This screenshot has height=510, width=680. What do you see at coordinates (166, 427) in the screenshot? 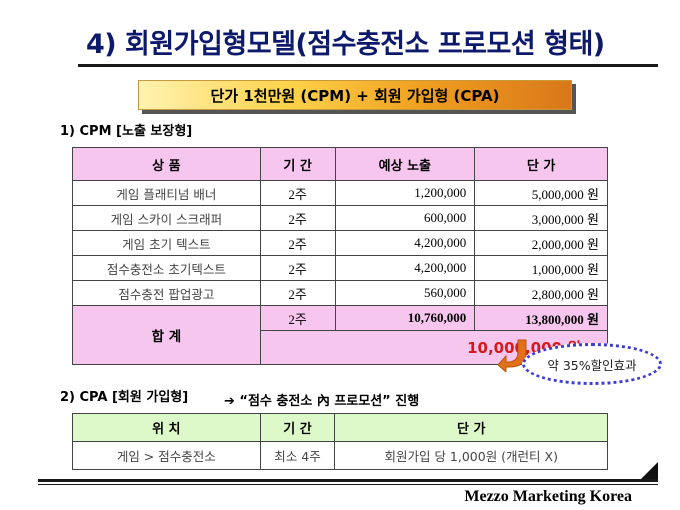
I see `header-location: 위 치` at bounding box center [166, 427].